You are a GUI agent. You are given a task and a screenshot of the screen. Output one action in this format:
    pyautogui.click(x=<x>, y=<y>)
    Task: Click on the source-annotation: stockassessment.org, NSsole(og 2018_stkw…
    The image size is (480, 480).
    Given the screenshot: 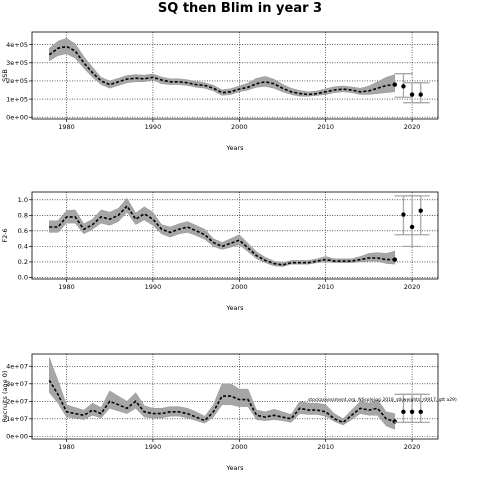 What is the action you would take?
    pyautogui.click(x=382, y=400)
    